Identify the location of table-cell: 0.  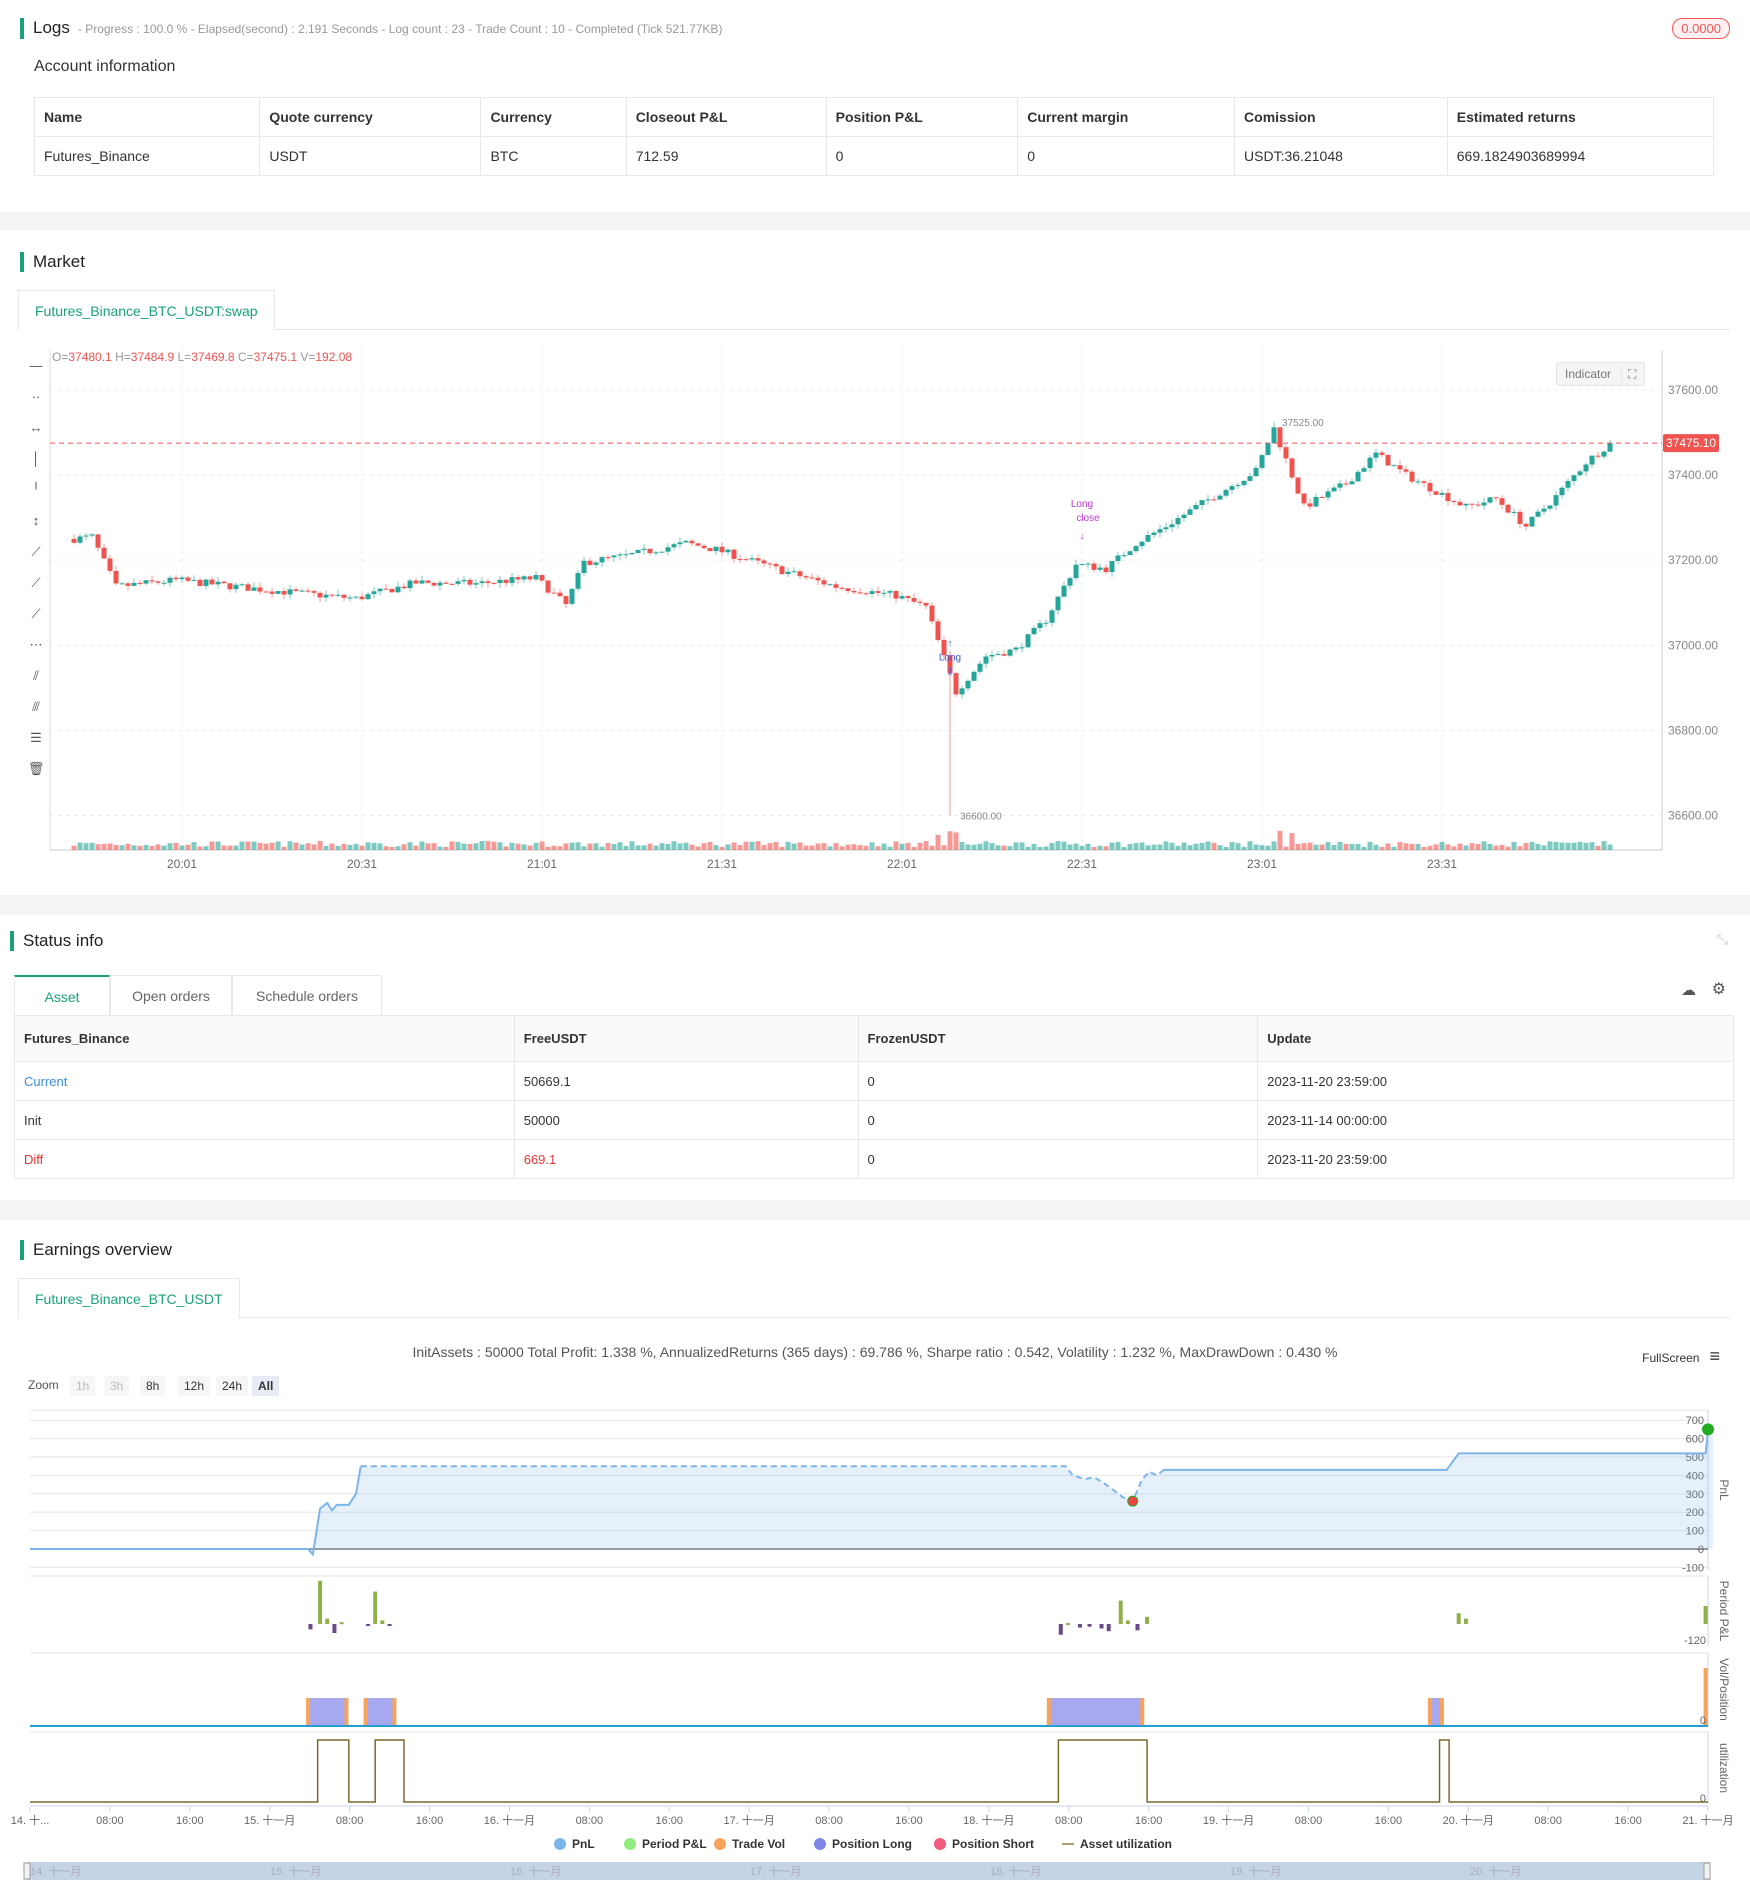
(1058, 1120).